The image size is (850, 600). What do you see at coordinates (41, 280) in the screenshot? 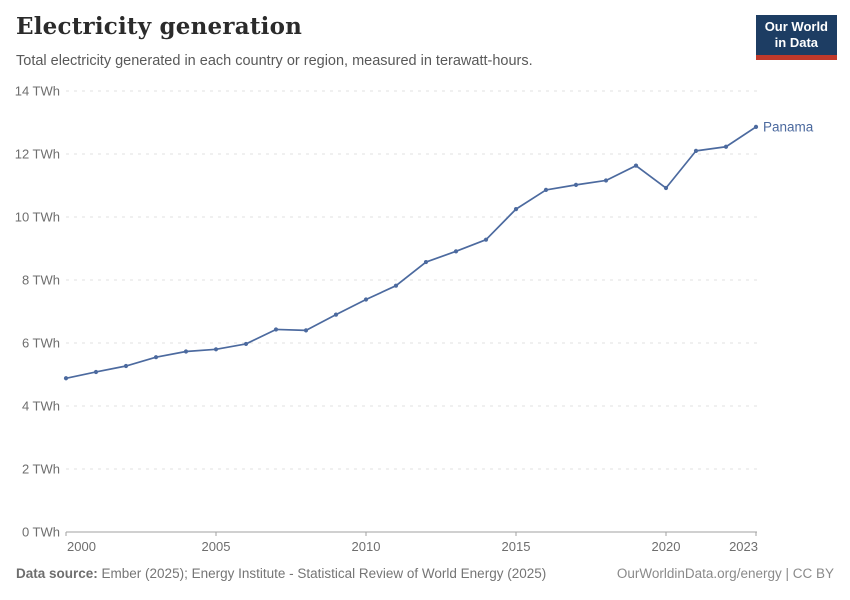
I see `y-tick-label: 8 TWh` at bounding box center [41, 280].